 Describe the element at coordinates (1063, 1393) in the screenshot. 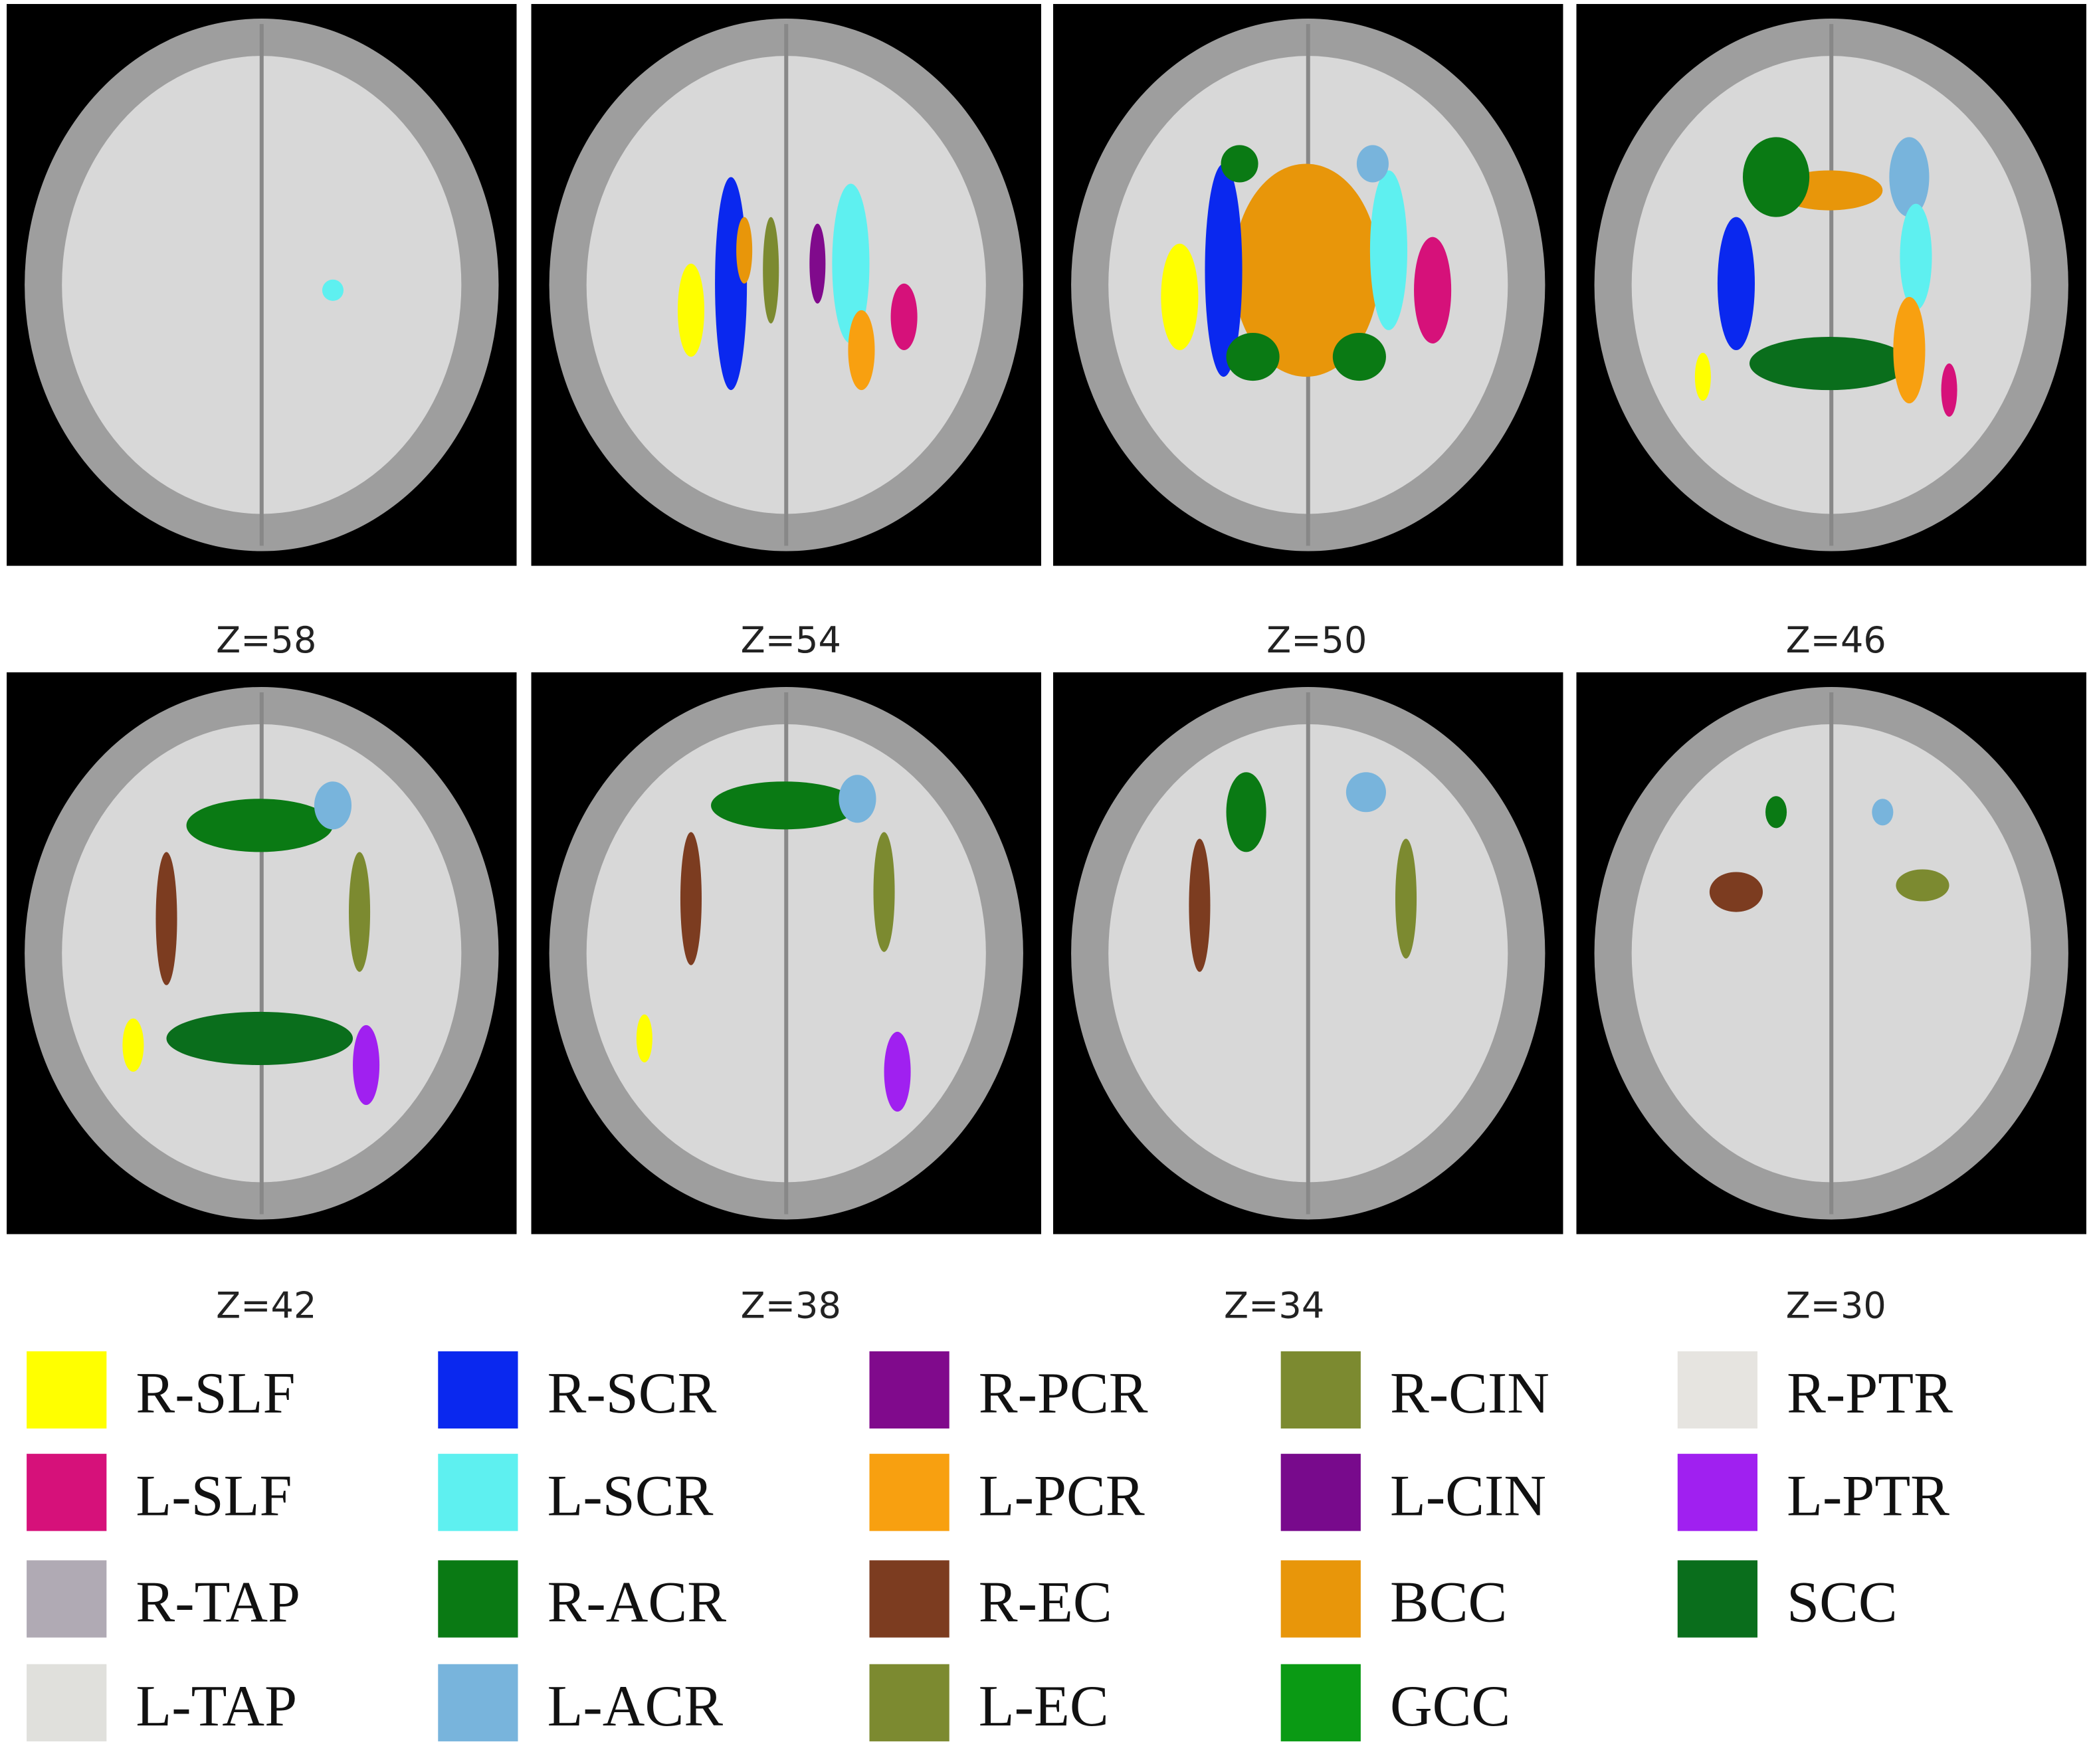

I see `legend-label: R-PCR` at that location.